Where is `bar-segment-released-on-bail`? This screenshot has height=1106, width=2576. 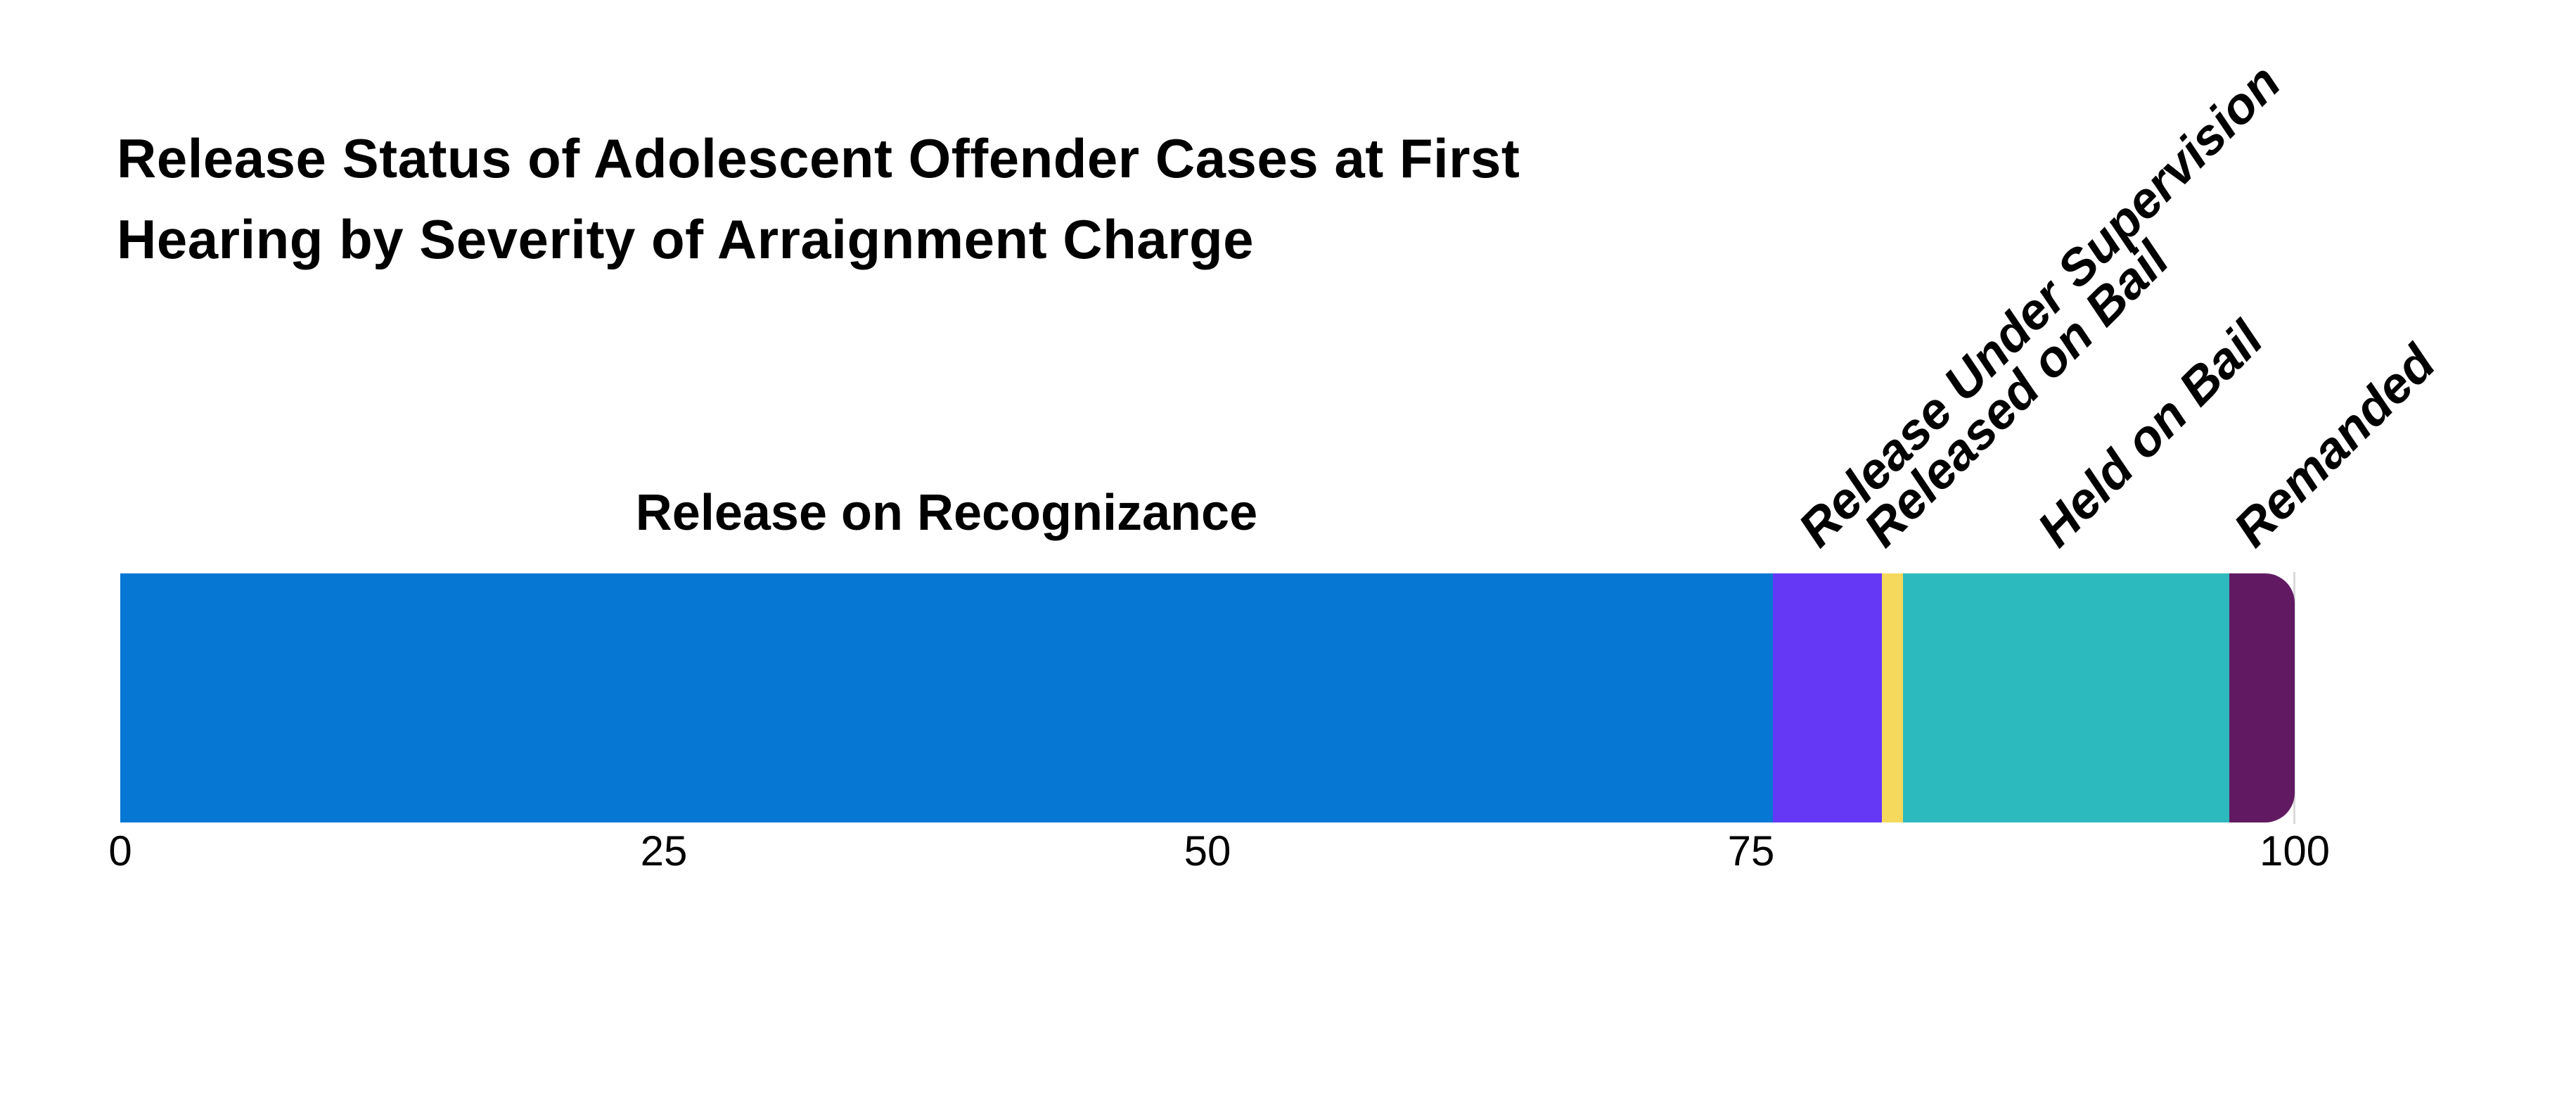
bar-segment-released-on-bail is located at coordinates (1892, 698).